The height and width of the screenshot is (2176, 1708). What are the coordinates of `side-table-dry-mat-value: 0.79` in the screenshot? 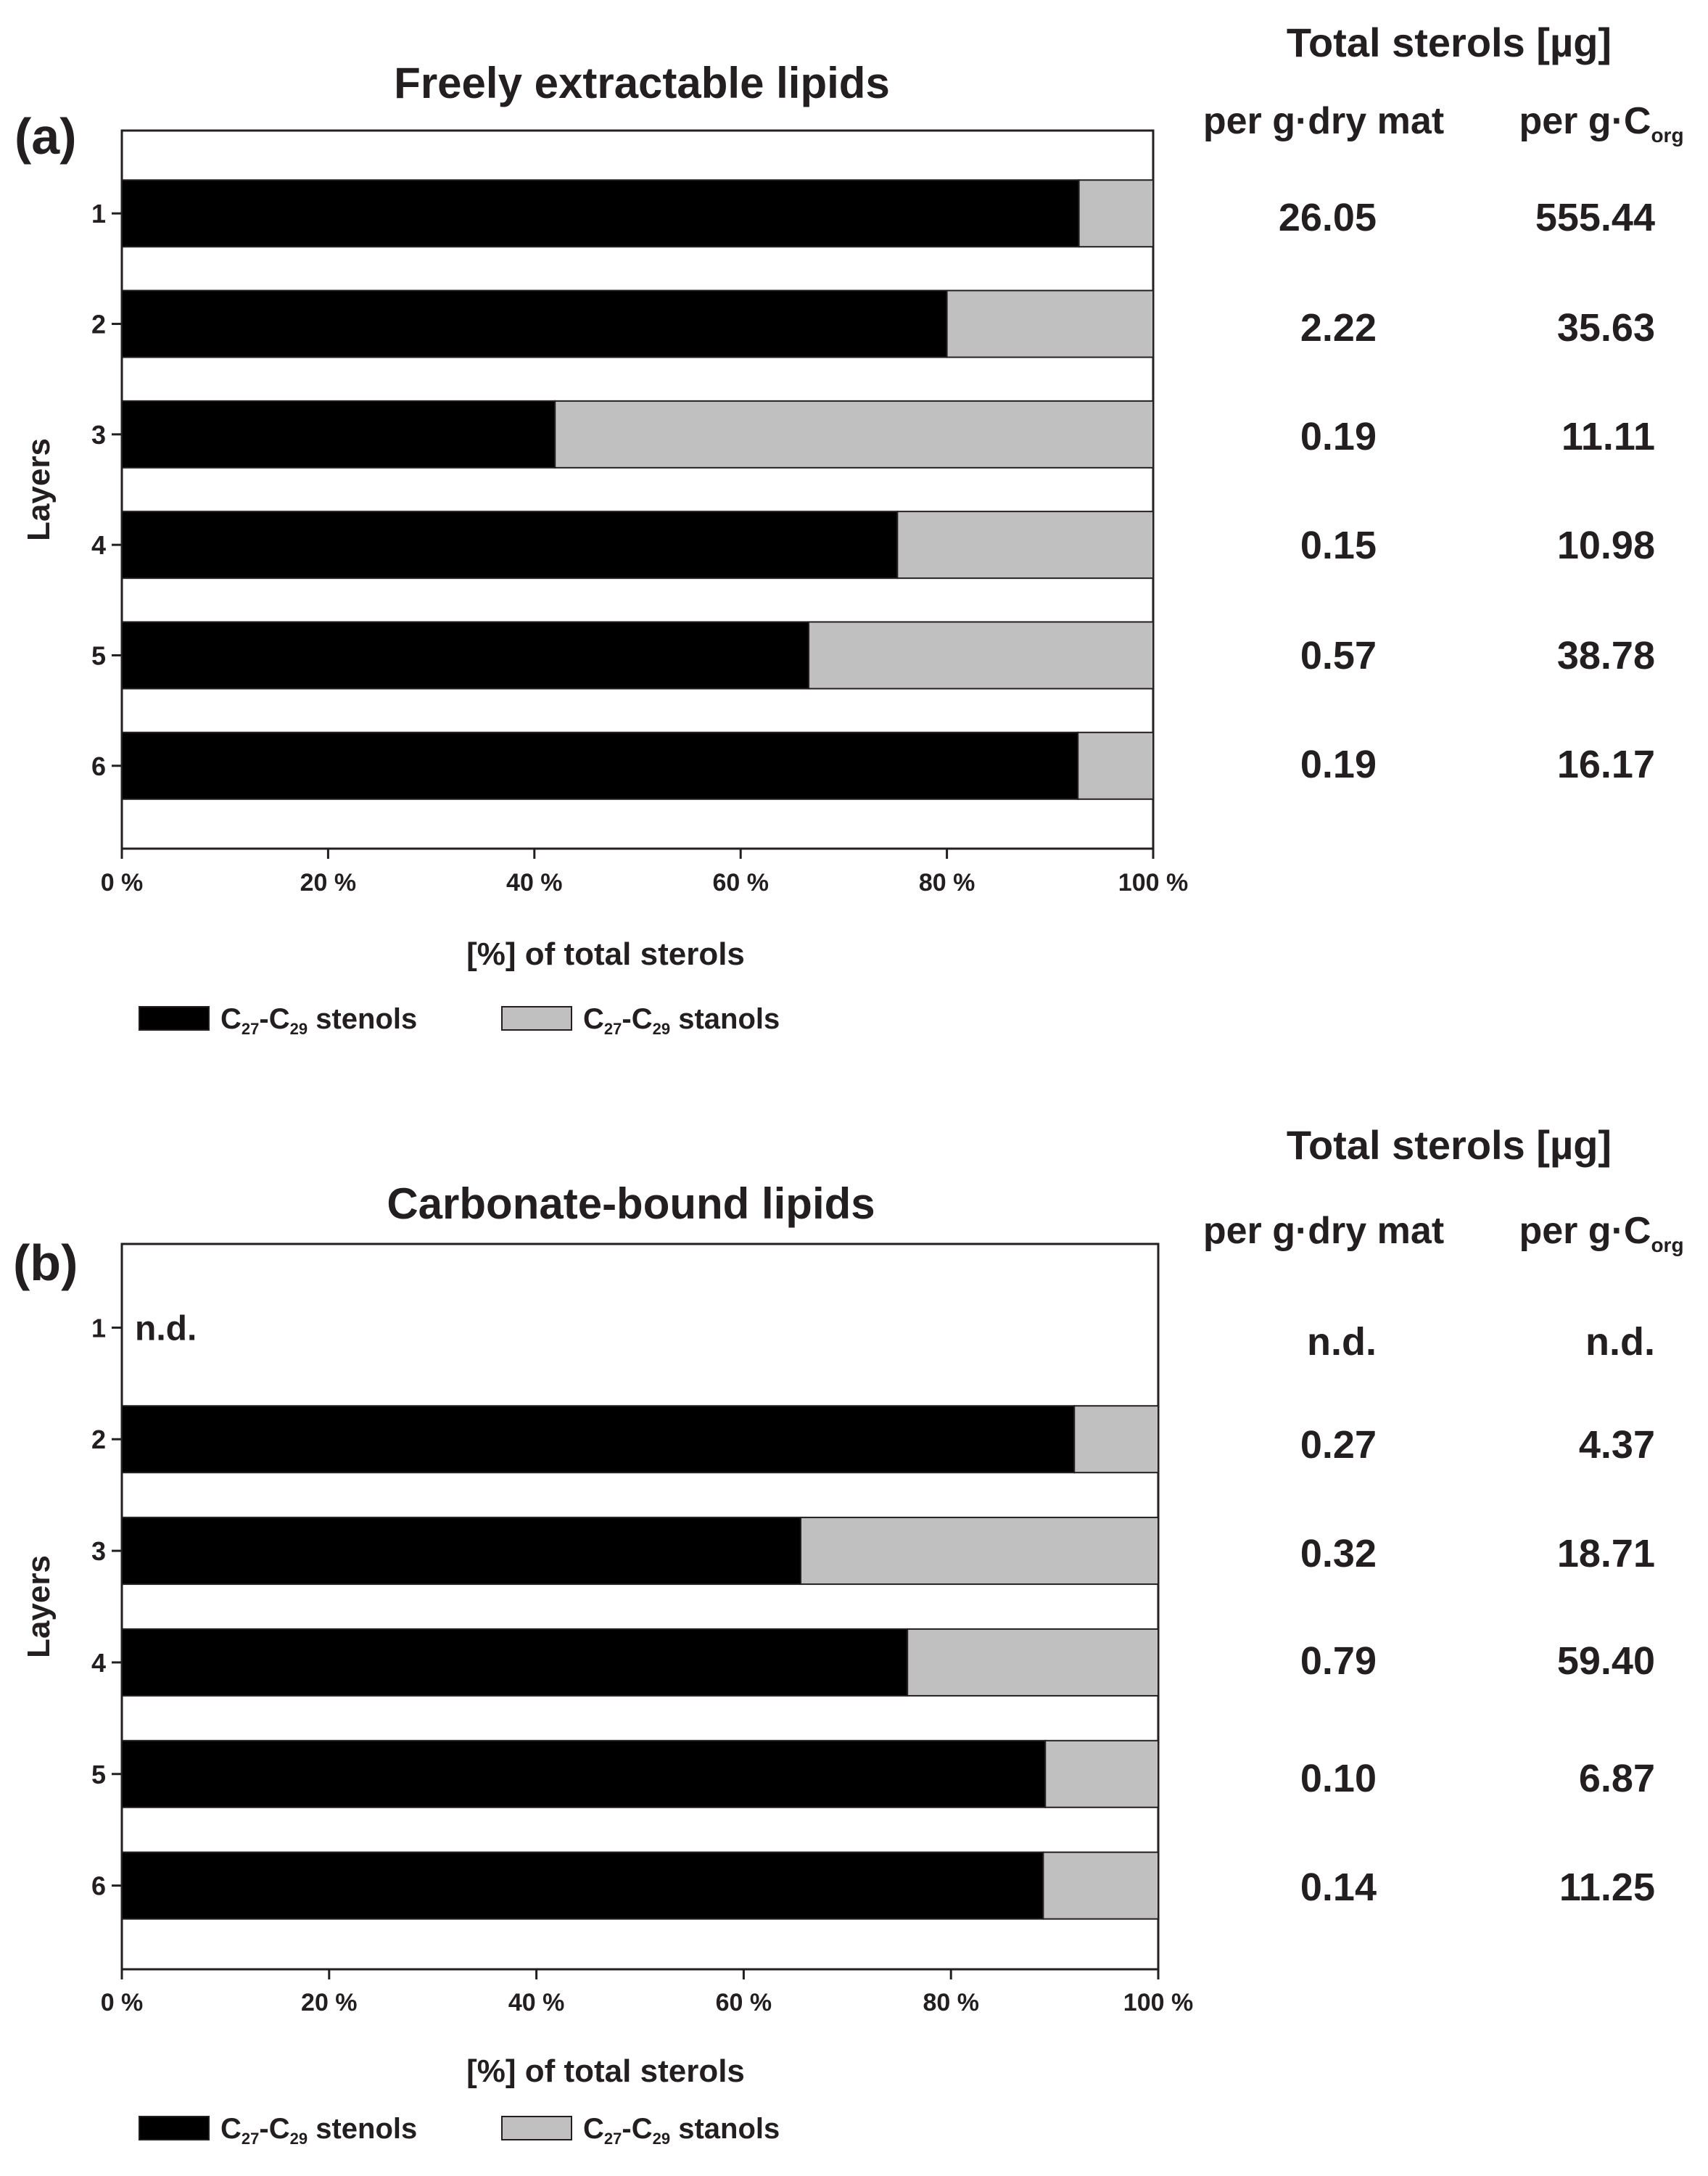 It's located at (1338, 1661).